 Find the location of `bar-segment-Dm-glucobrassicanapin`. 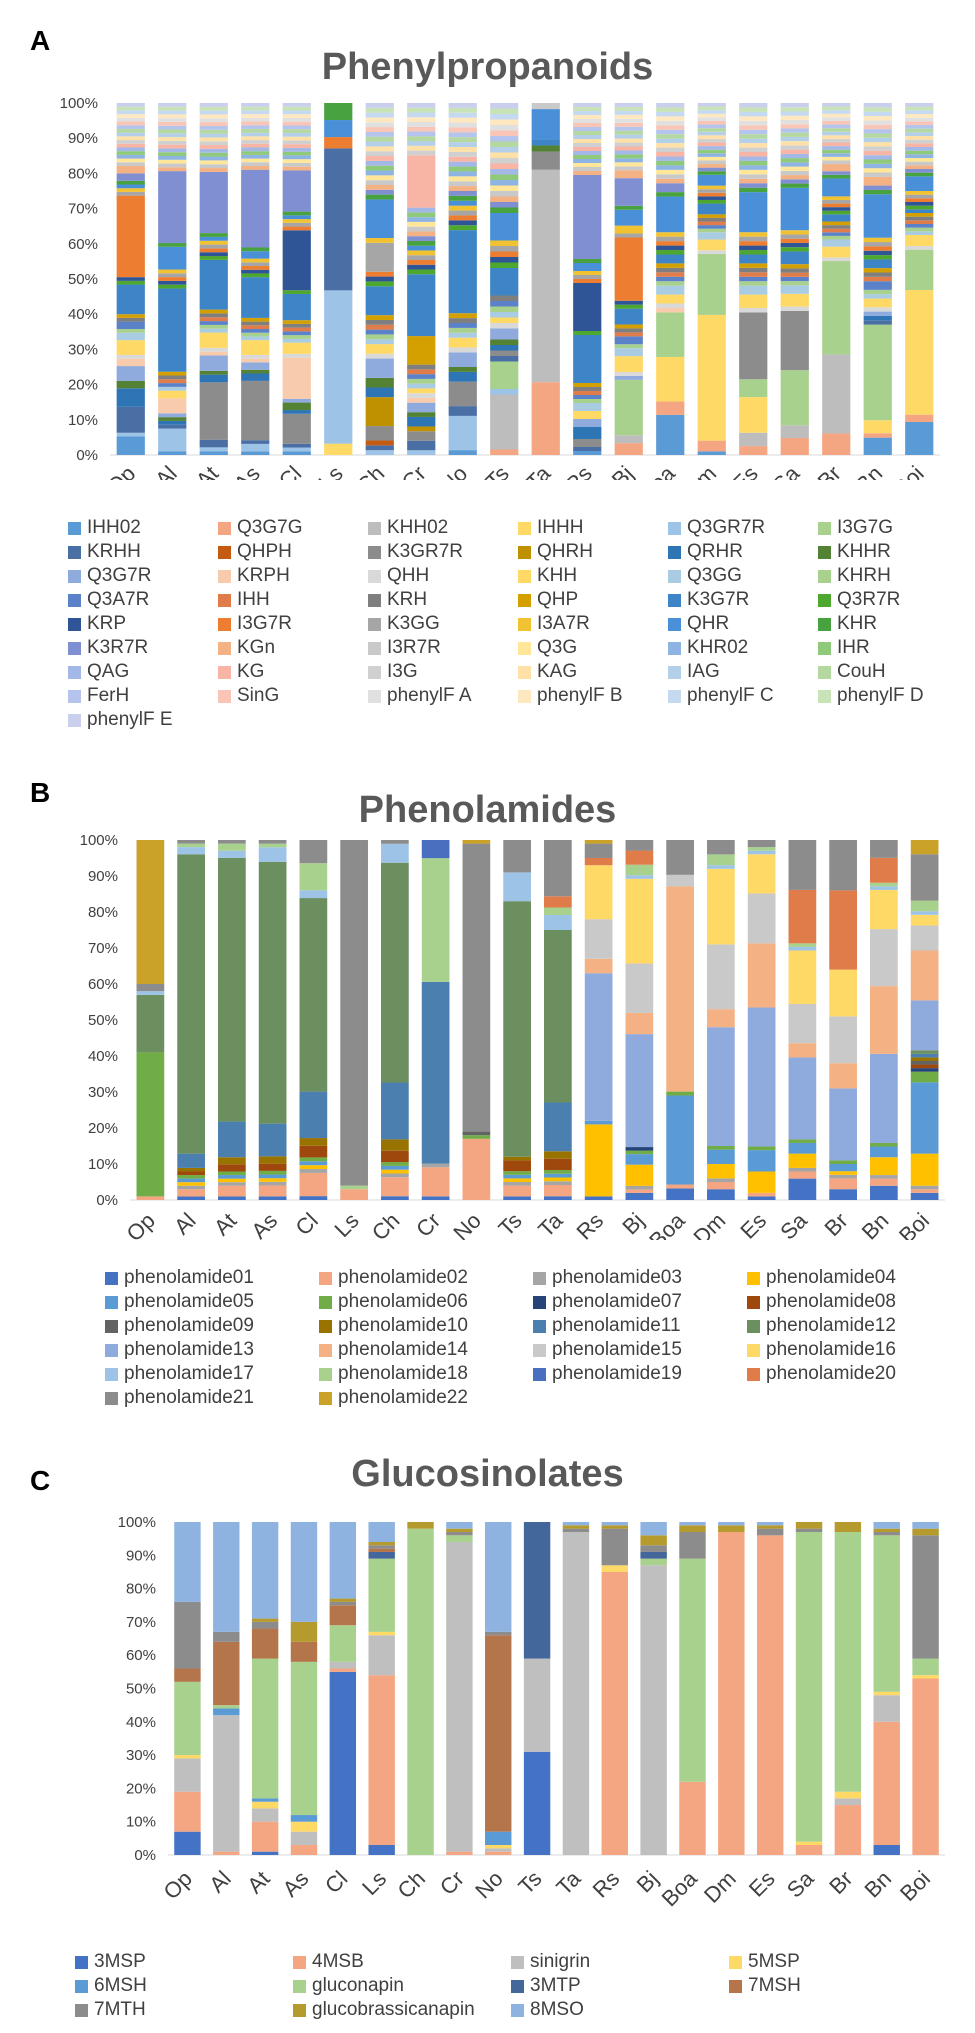

bar-segment-Dm-glucobrassicanapin is located at coordinates (731, 1528).